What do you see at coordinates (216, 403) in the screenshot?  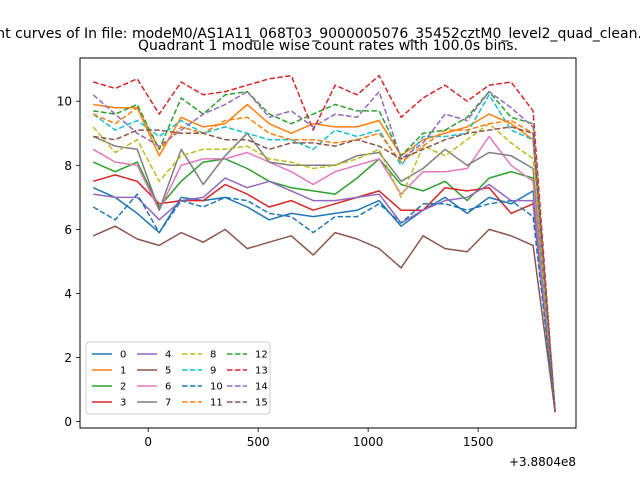 I see `legend-label-11: 11` at bounding box center [216, 403].